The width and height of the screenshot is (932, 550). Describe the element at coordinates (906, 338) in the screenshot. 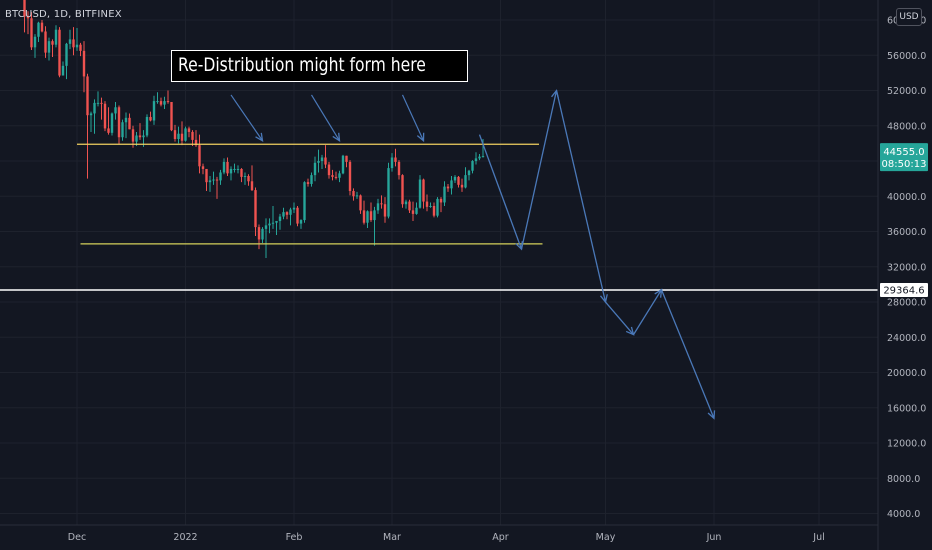

I see `price-tick-label: 24000.0` at that location.